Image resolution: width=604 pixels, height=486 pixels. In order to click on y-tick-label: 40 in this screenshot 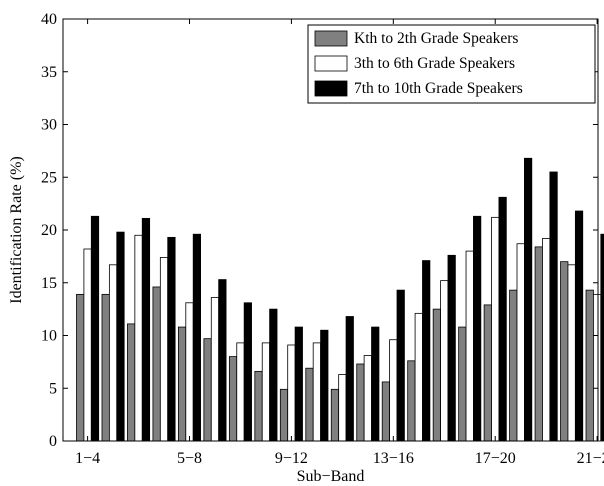, I will do `click(49, 19)`.